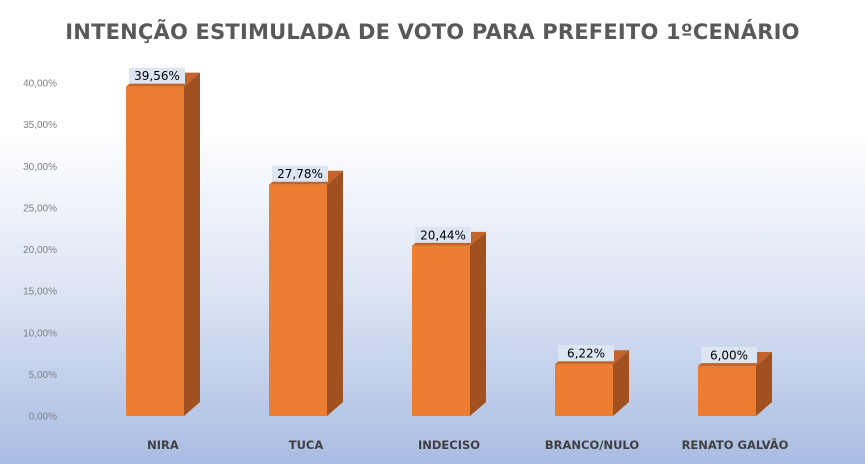 This screenshot has width=865, height=464. I want to click on data-label: 6,22%, so click(586, 354).